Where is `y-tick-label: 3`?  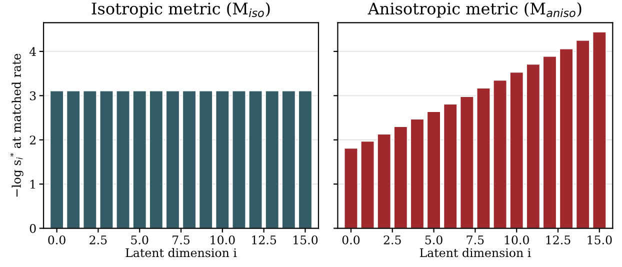 y-tick-label: 3 is located at coordinates (33, 95).